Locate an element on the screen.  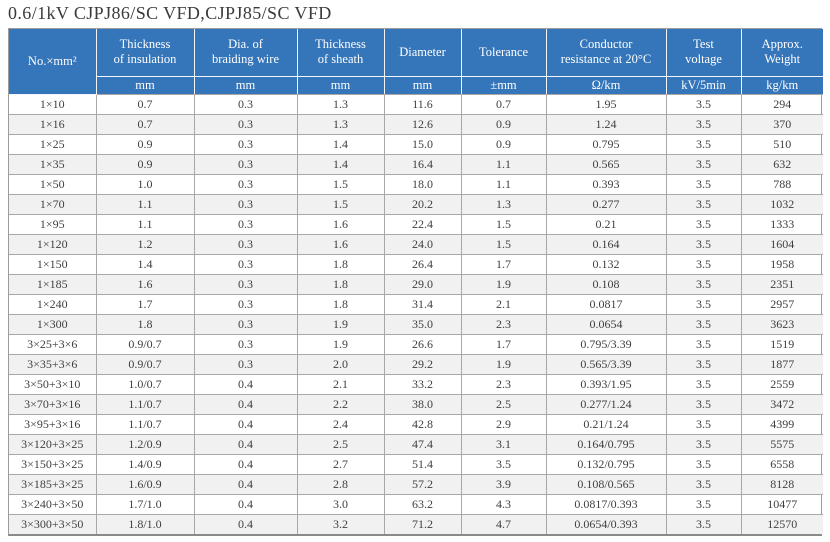
column-header: Tolerance is located at coordinates (504, 53).